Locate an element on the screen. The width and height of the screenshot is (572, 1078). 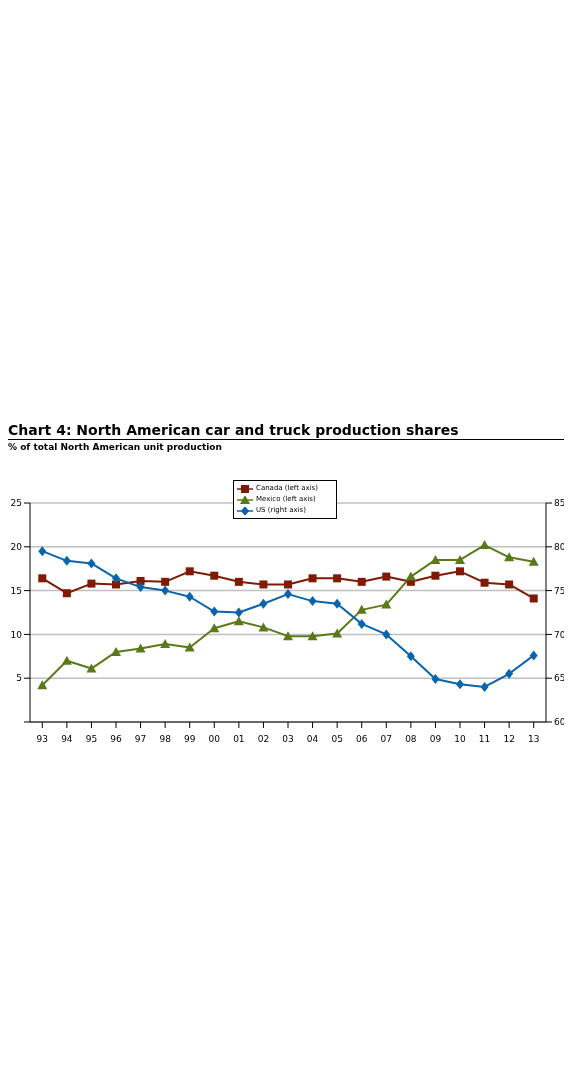
x-tick-label: 10 is located at coordinates (460, 739).